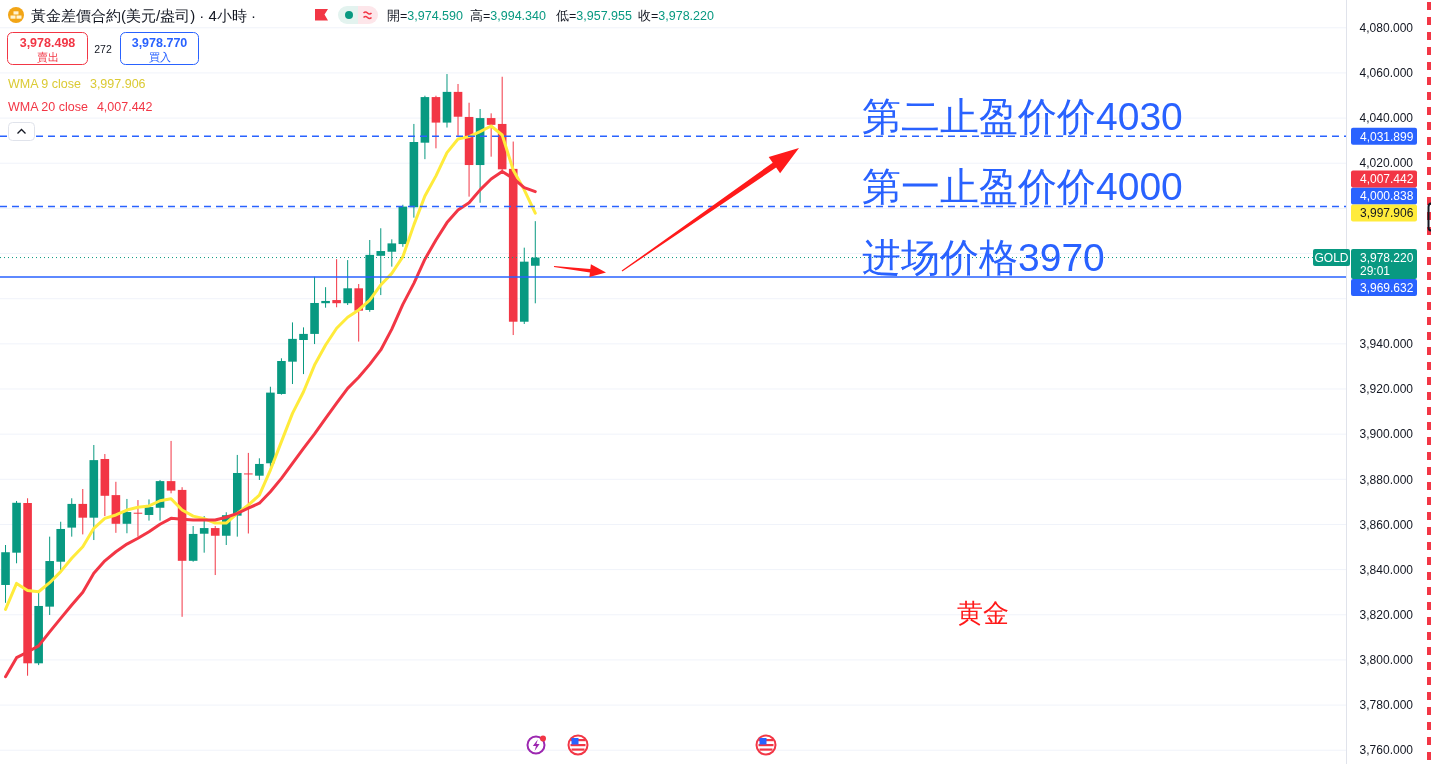 This screenshot has height=764, width=1431. Describe the element at coordinates (1022, 187) in the screenshot. I see `annotation: 第一止盈价价4000` at that location.